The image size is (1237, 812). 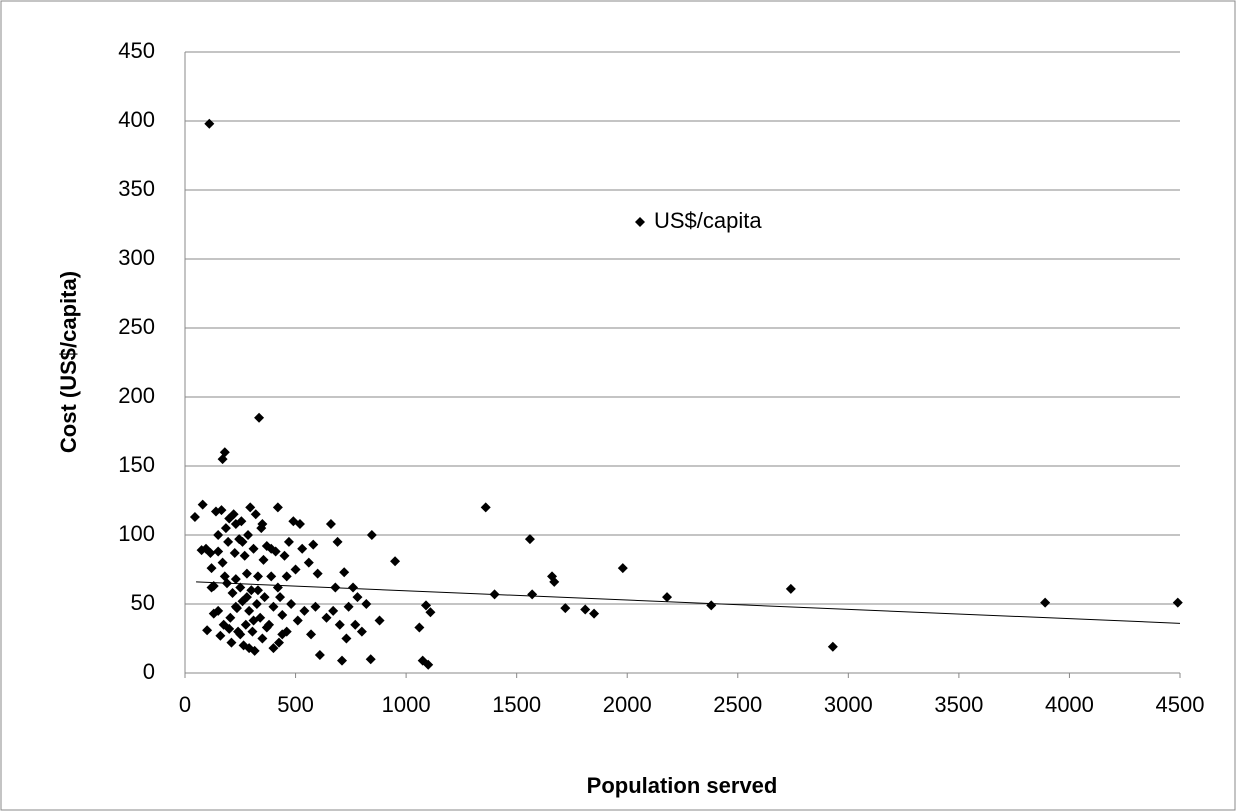 What do you see at coordinates (149, 671) in the screenshot?
I see `y-tick-label: 0` at bounding box center [149, 671].